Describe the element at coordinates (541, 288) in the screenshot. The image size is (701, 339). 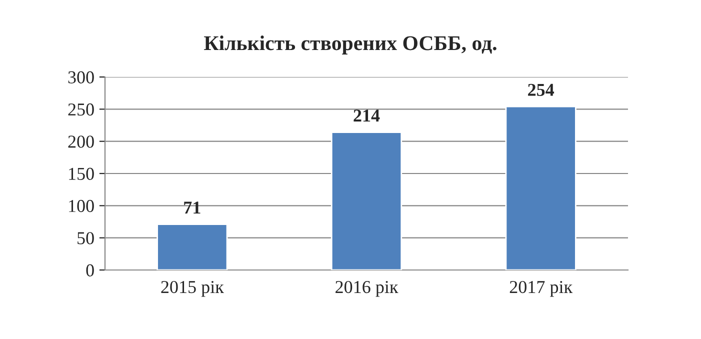
I see `x-tick-label: 2017 рік` at that location.